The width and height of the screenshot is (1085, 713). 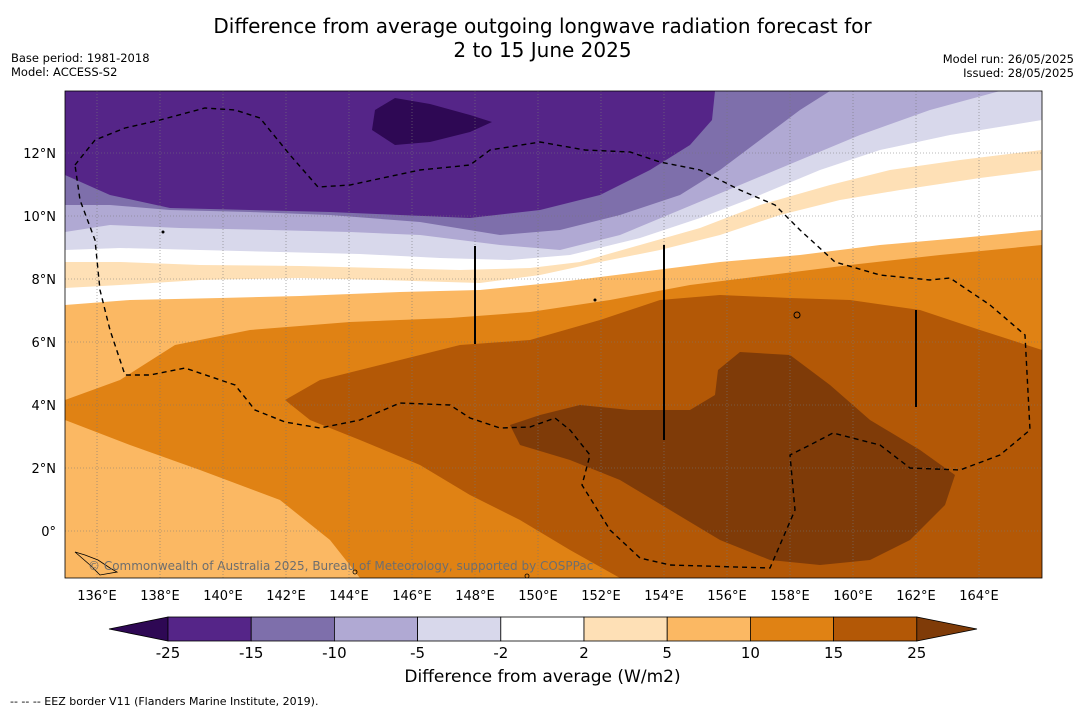 I want to click on colorbar-tick: -15, so click(x=251, y=653).